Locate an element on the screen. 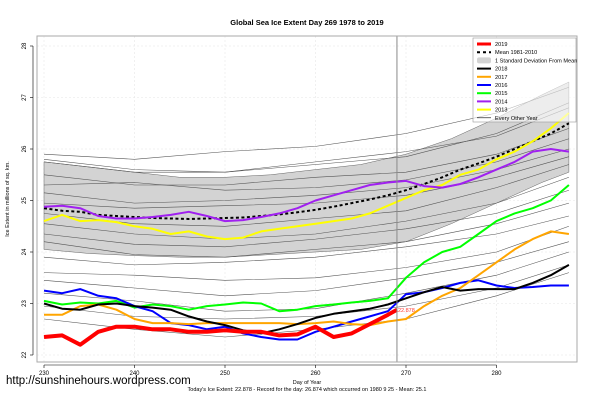 This screenshot has height=400, width=601. x-tick-label: 240 is located at coordinates (134, 374).